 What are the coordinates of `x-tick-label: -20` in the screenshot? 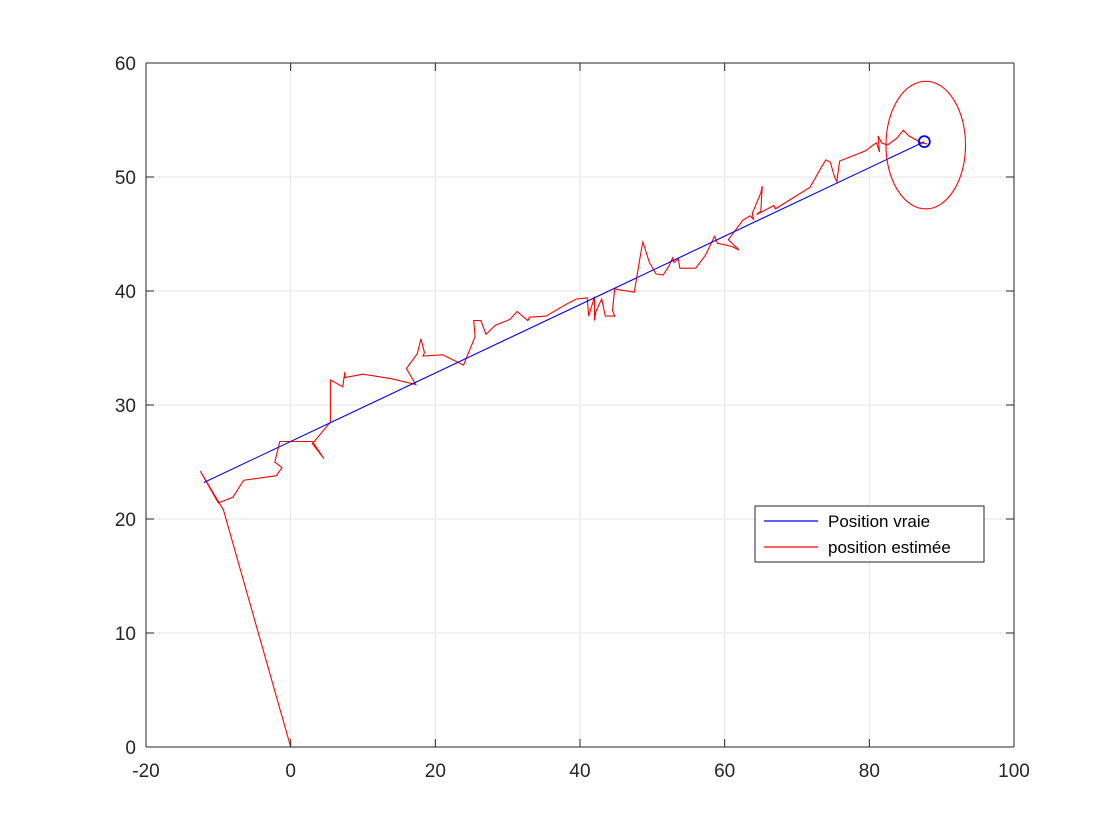 It's located at (145, 771).